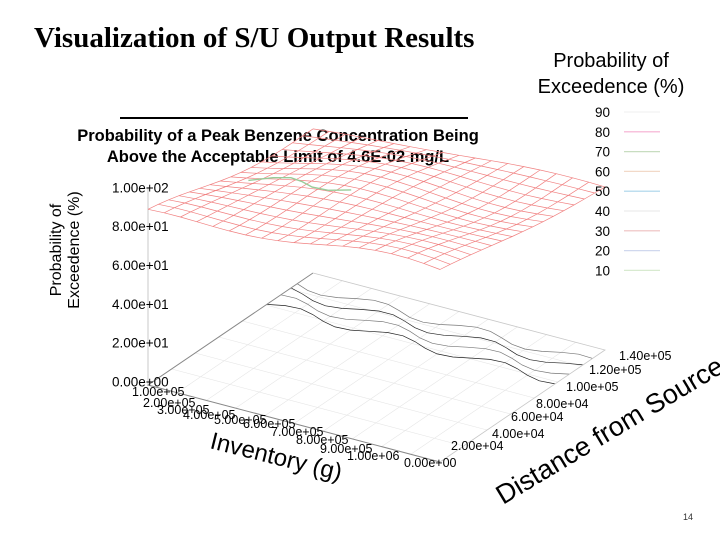 The width and height of the screenshot is (720, 540). Describe the element at coordinates (611, 61) in the screenshot. I see `legend-title-line-1: Probability of` at that location.